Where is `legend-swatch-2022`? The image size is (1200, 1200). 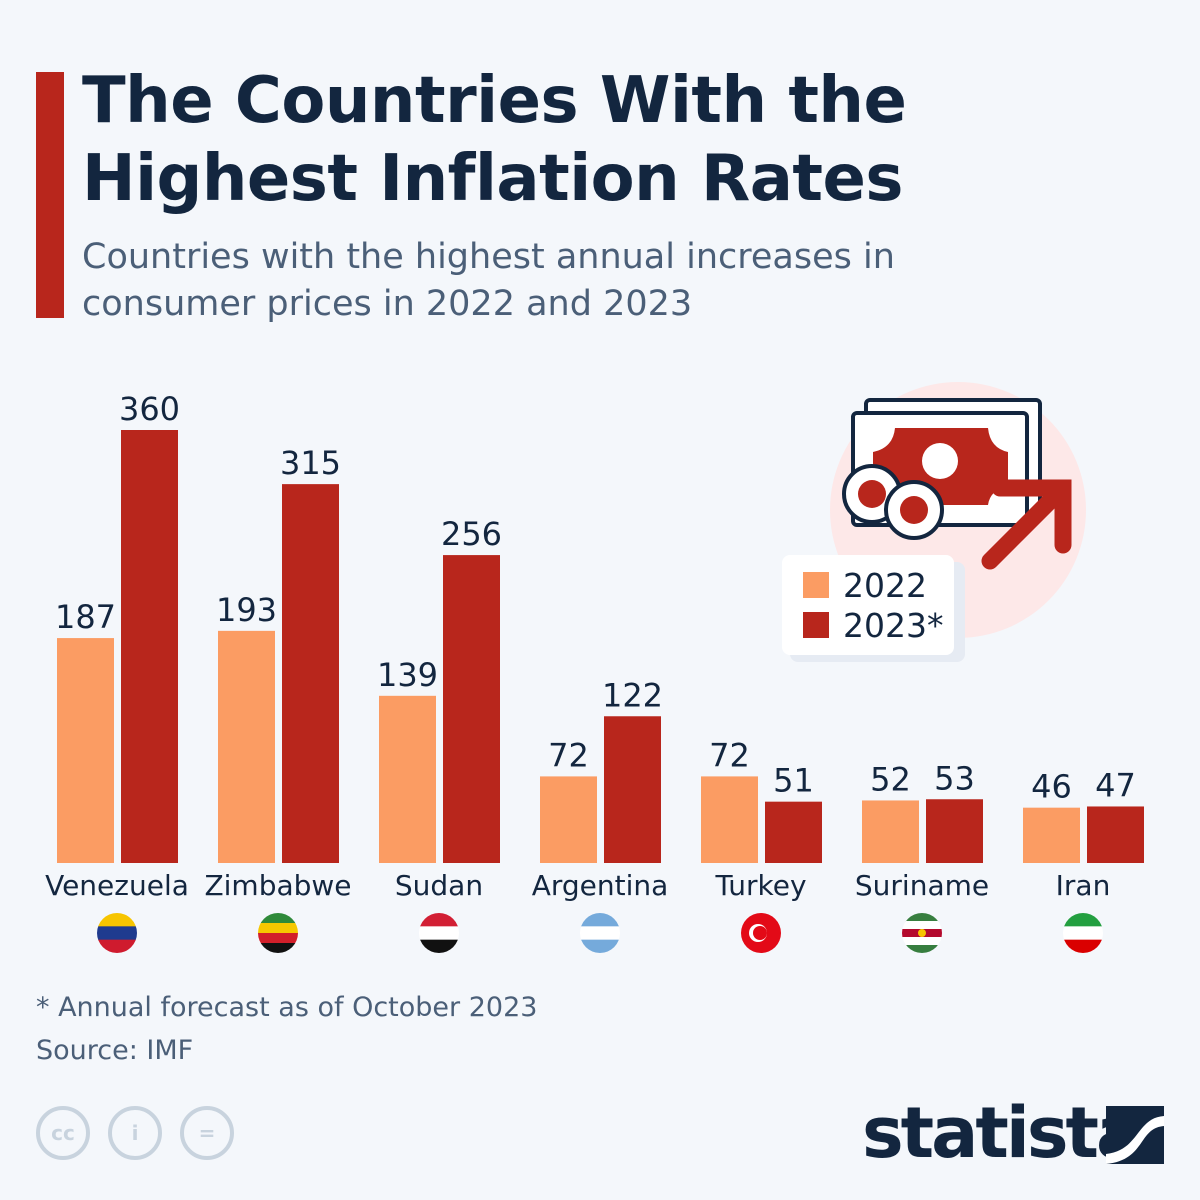
legend-swatch-2022 is located at coordinates (816, 585).